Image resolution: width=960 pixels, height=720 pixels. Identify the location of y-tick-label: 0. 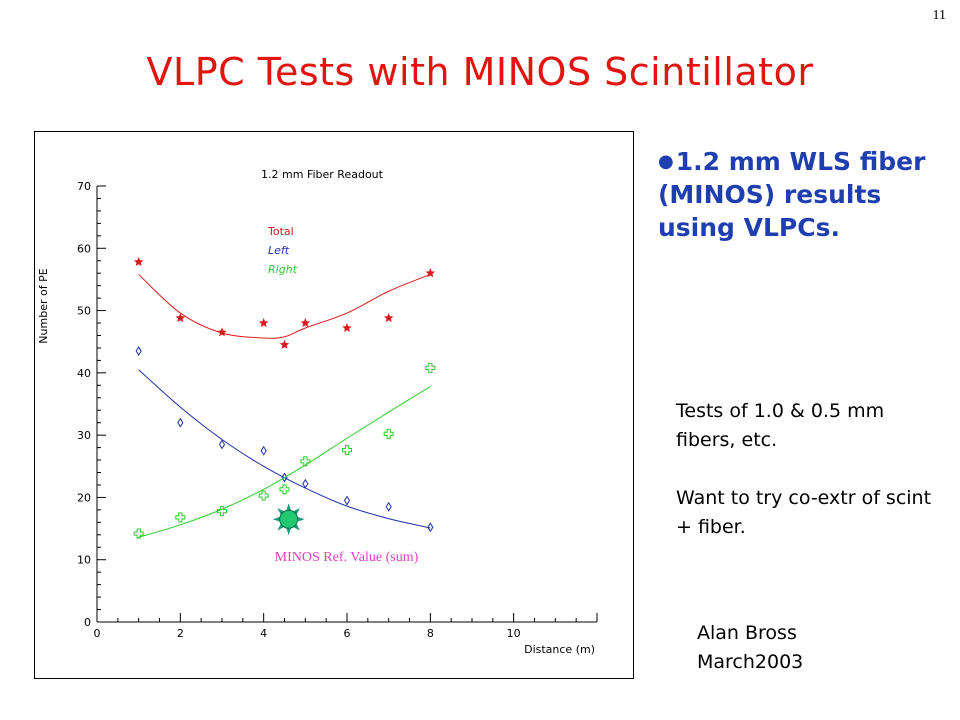
(87, 622).